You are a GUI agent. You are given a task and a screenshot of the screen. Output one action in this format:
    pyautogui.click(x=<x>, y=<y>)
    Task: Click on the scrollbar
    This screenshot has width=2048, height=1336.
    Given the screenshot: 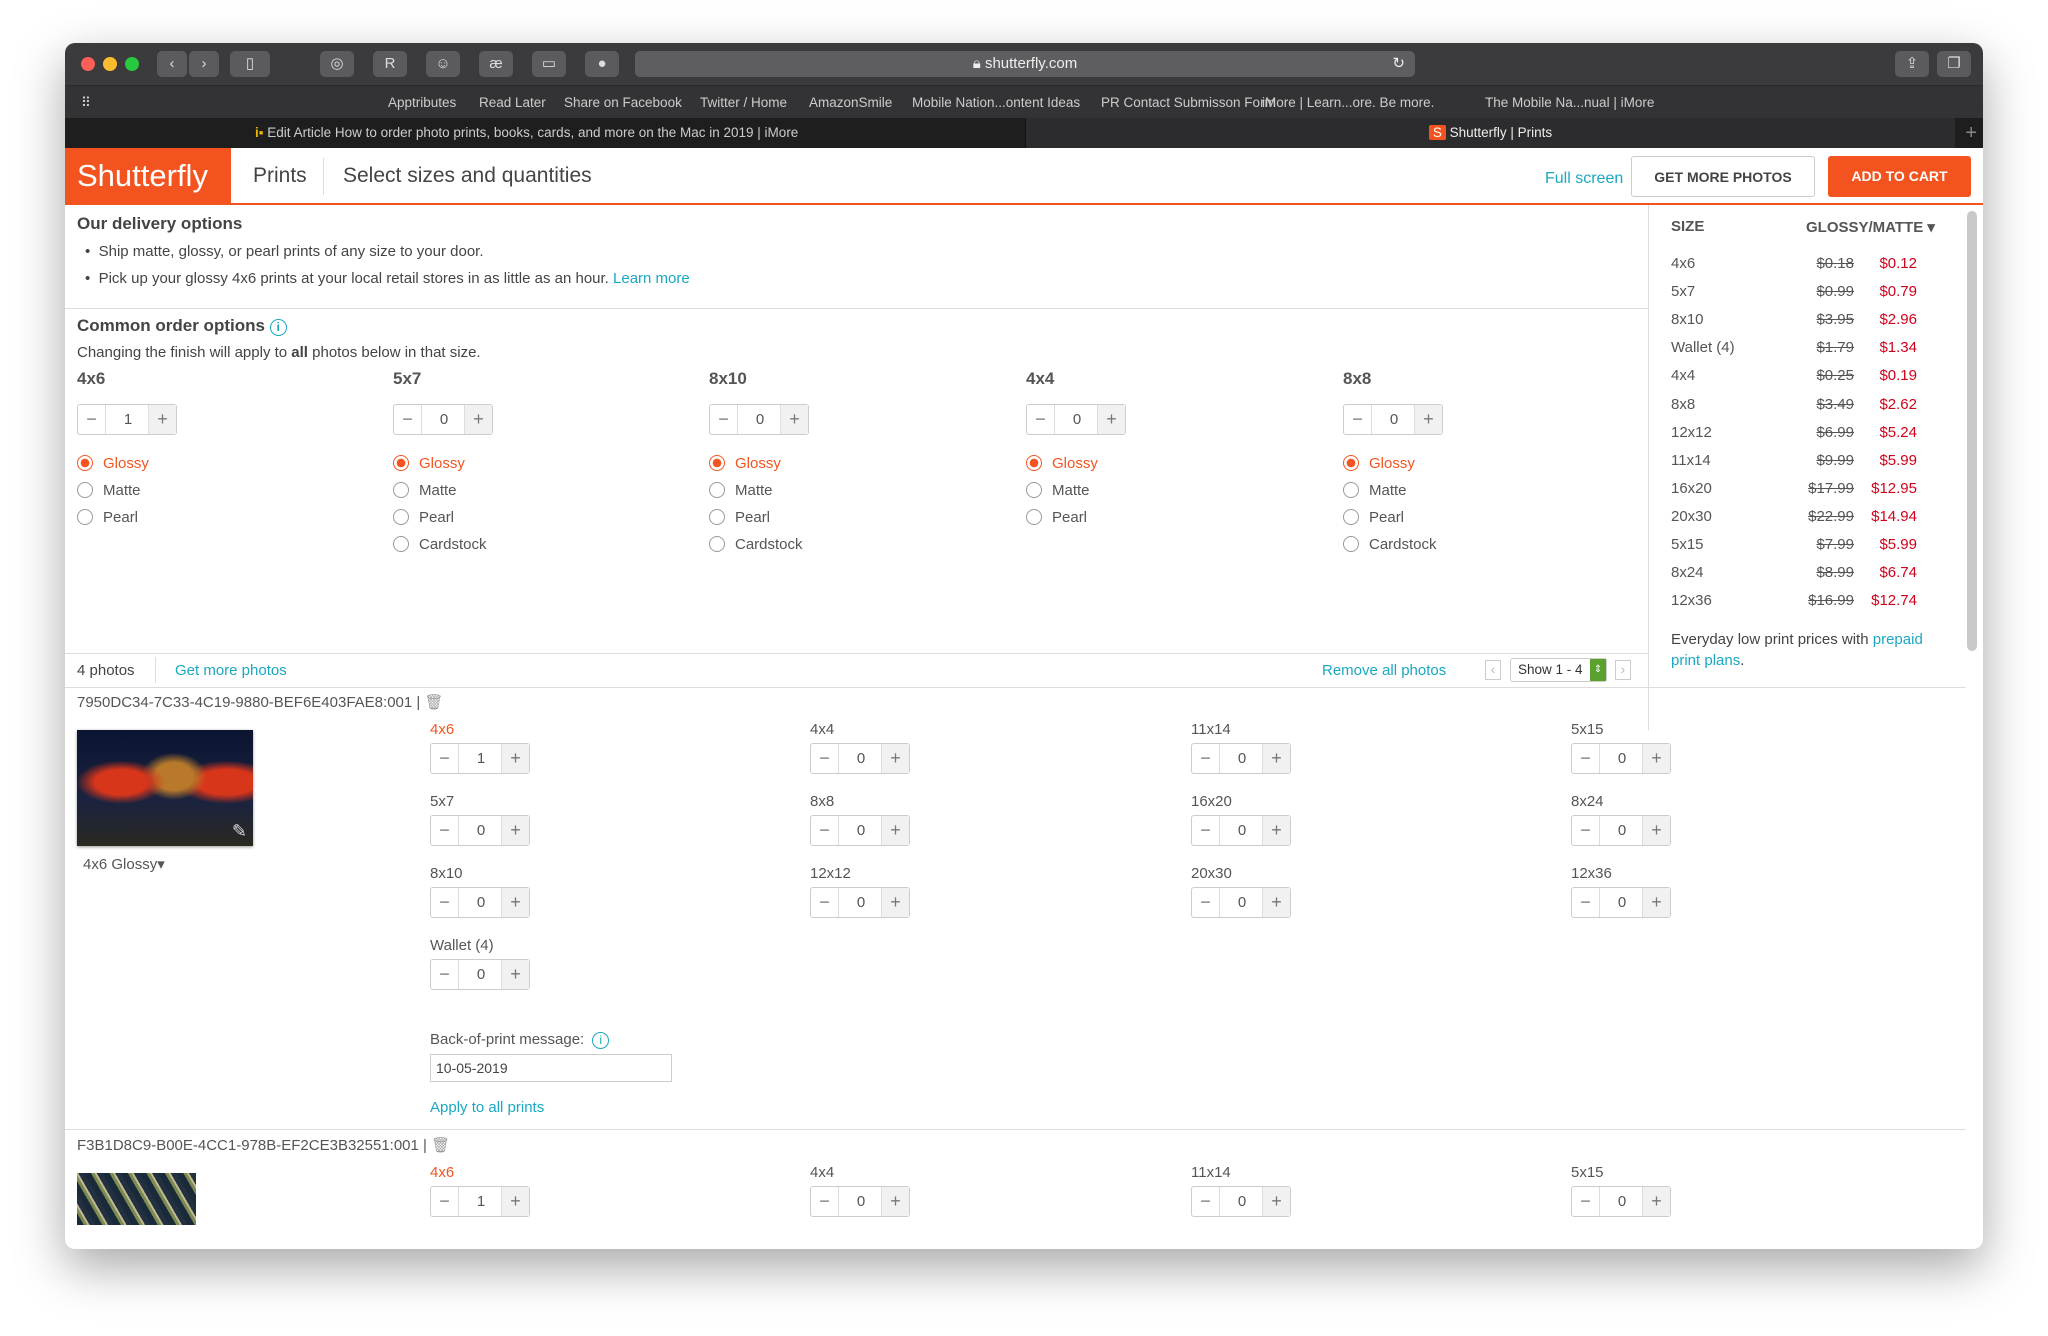 What is the action you would take?
    pyautogui.click(x=1972, y=431)
    